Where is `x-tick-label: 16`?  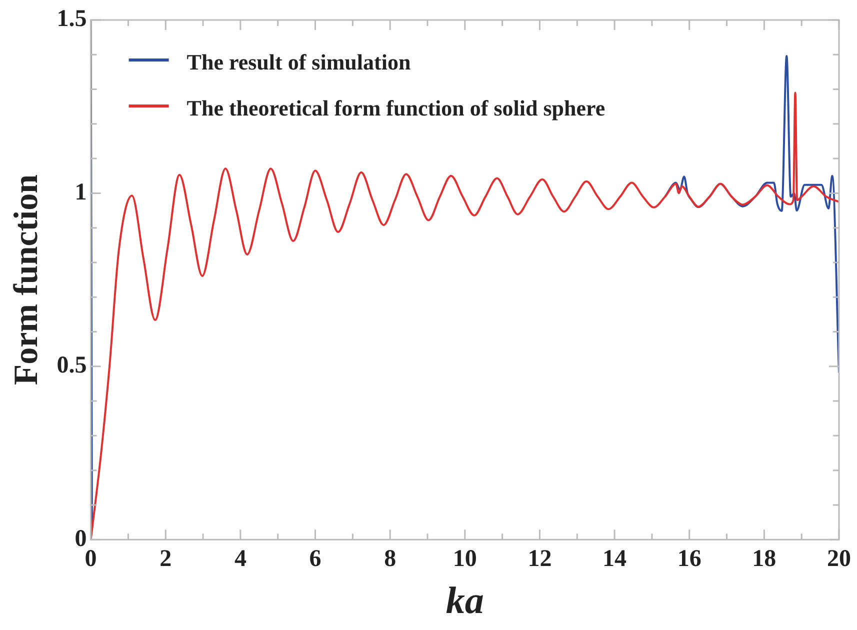
x-tick-label: 16 is located at coordinates (689, 559).